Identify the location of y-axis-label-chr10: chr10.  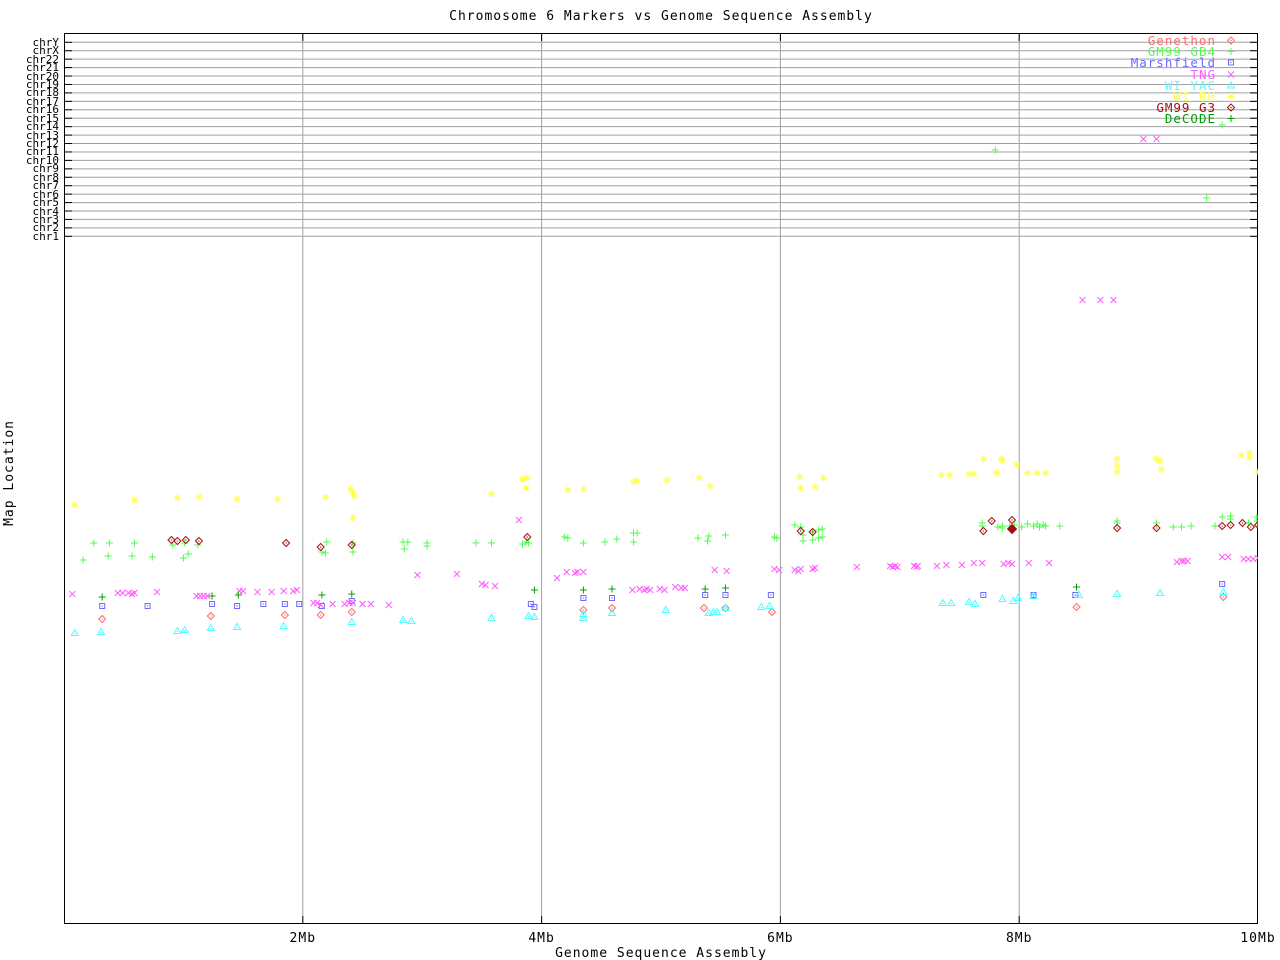
(42, 160).